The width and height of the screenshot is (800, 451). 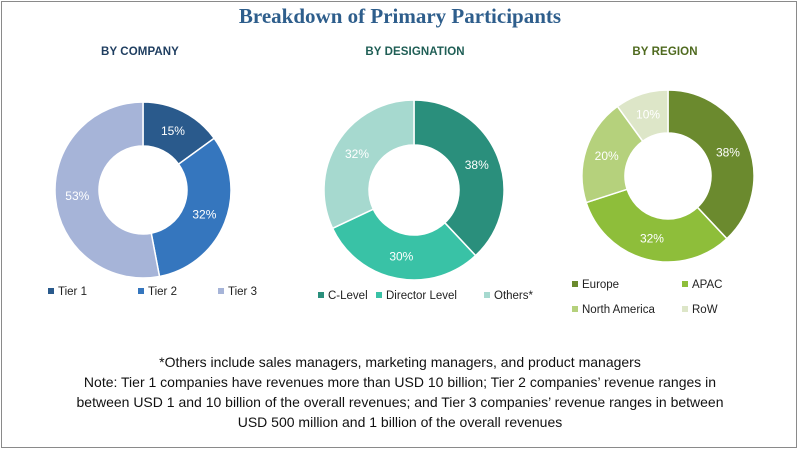 What do you see at coordinates (140, 52) in the screenshot?
I see `chart-subtitle-company: BY COMPANY` at bounding box center [140, 52].